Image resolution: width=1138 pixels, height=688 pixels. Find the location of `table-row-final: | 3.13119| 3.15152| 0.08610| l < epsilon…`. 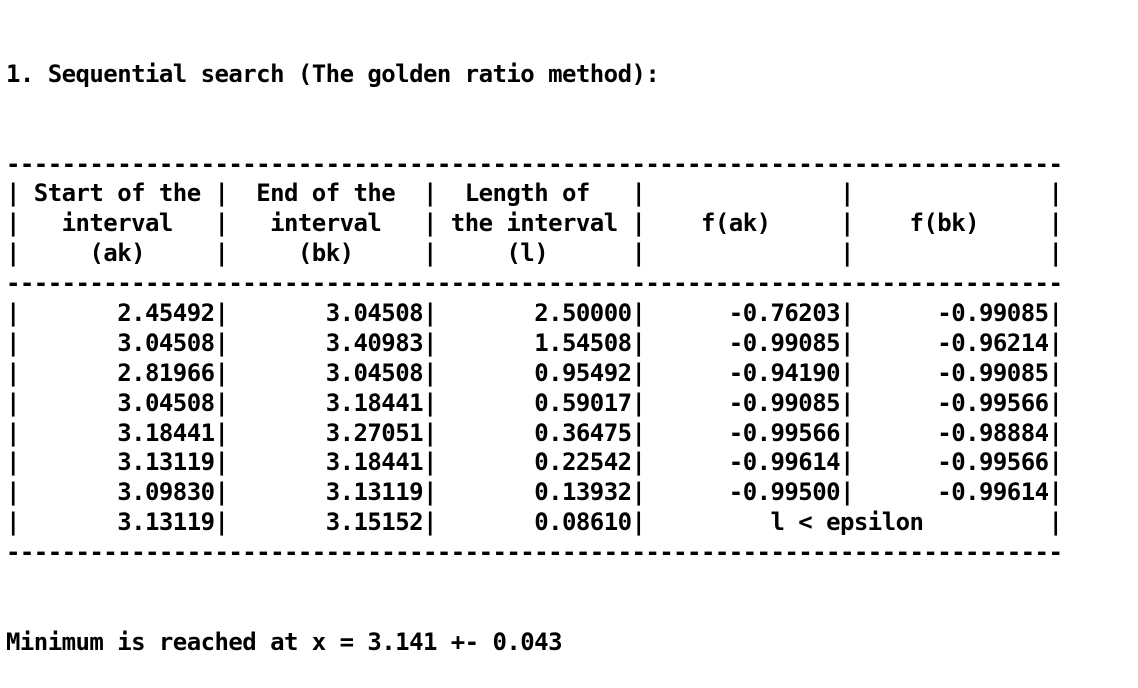

table-row-final: | 3.13119| 3.15152| 0.08610| l < epsilon… is located at coordinates (534, 522).